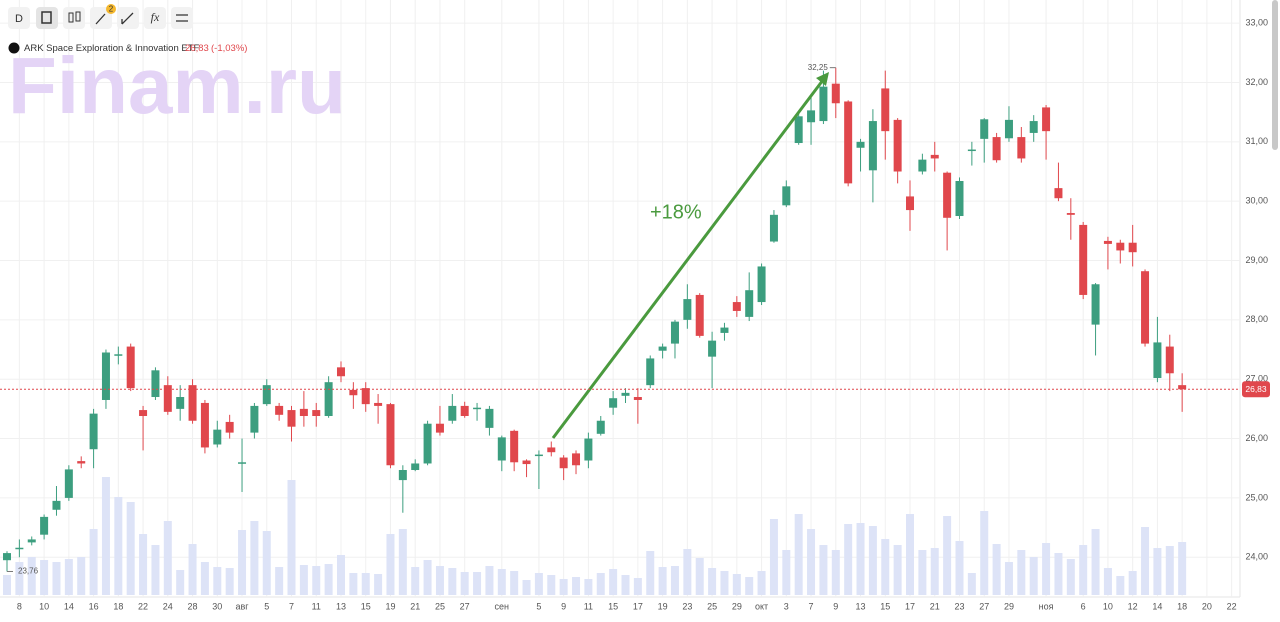 Image resolution: width=1280 pixels, height=622 pixels. I want to click on x-tick-label: 17, so click(910, 606).